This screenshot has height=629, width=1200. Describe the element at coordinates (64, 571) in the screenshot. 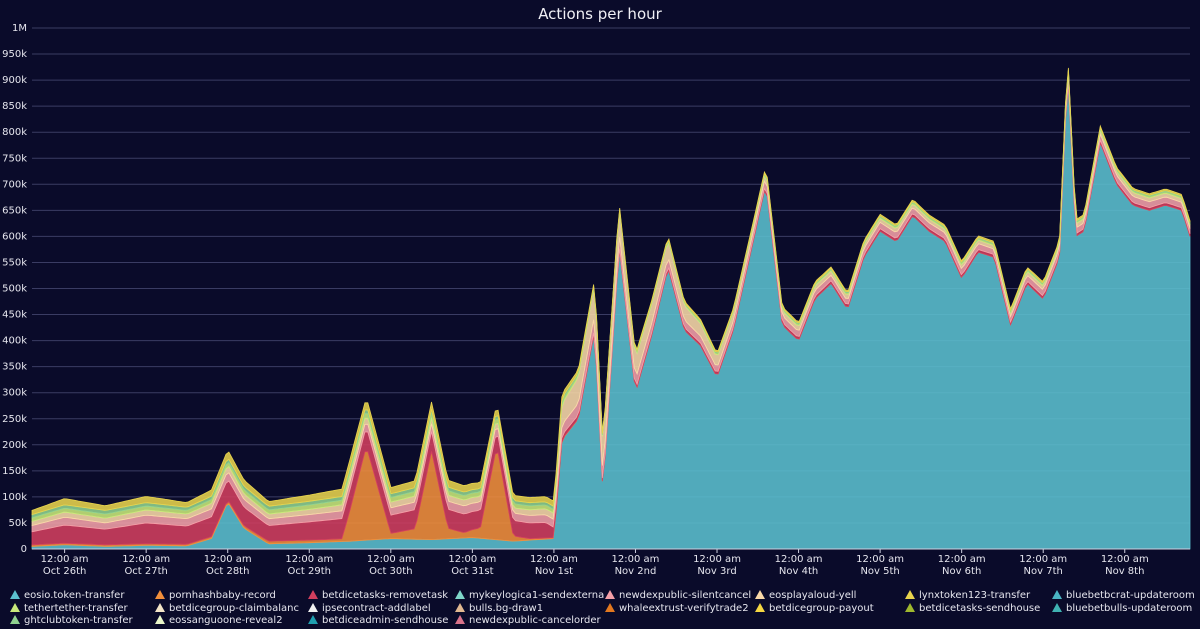

I see `x-tick-date: Oct 26th` at that location.